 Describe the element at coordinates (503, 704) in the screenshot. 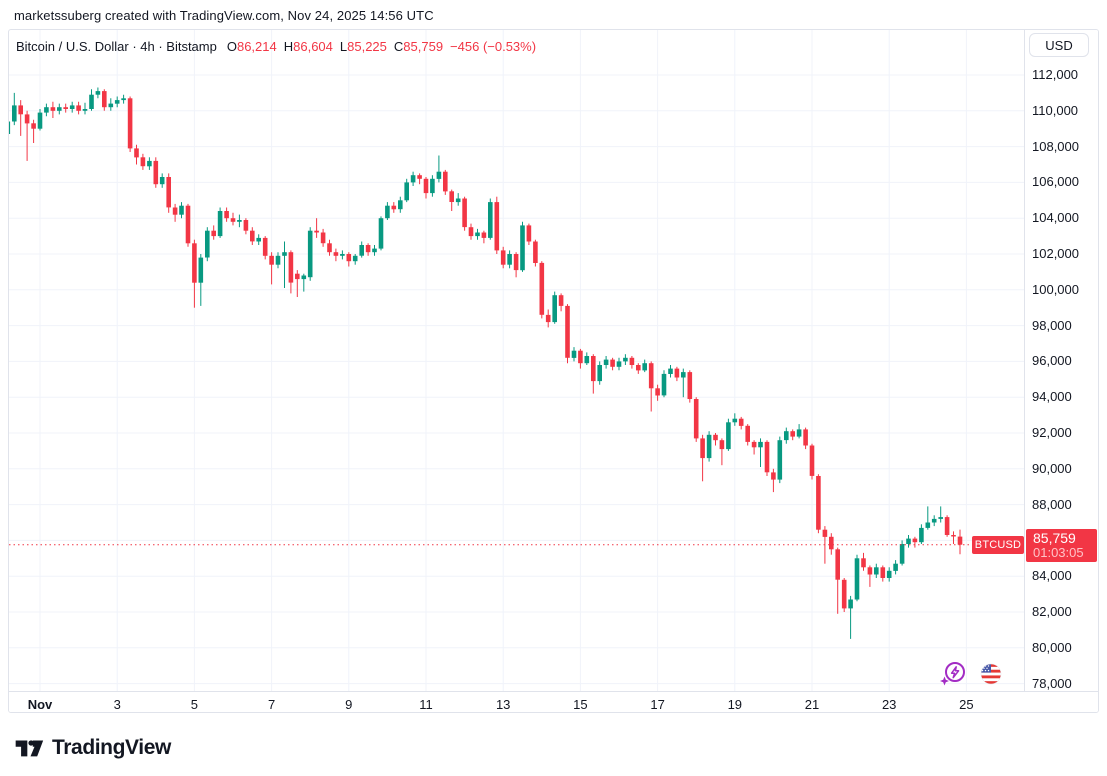

I see `time-axis-label: 13` at that location.